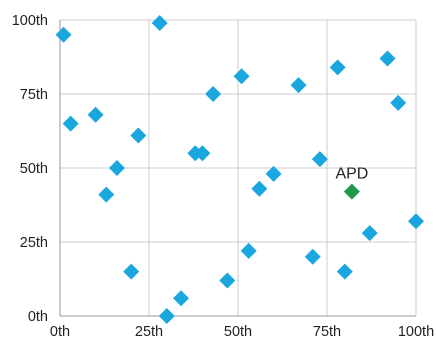 The width and height of the screenshot is (436, 341). I want to click on y-tick-label: 25th, so click(34, 243).